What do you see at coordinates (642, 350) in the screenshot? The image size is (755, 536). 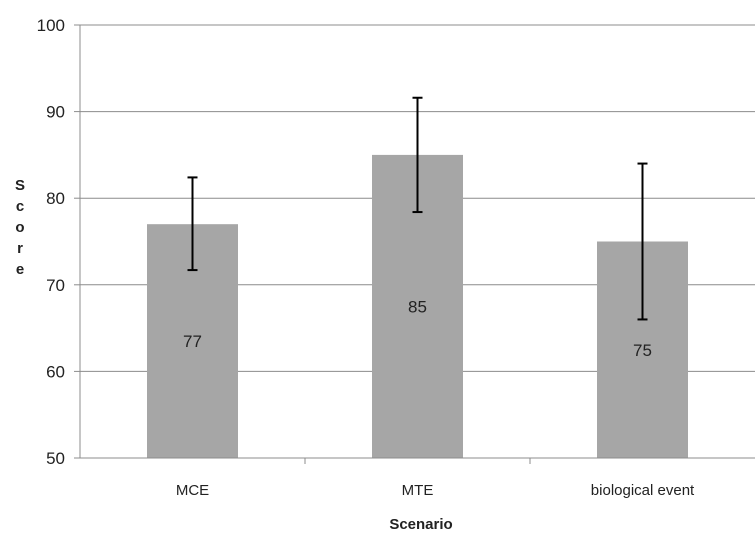 I see `data-label: 75` at bounding box center [642, 350].